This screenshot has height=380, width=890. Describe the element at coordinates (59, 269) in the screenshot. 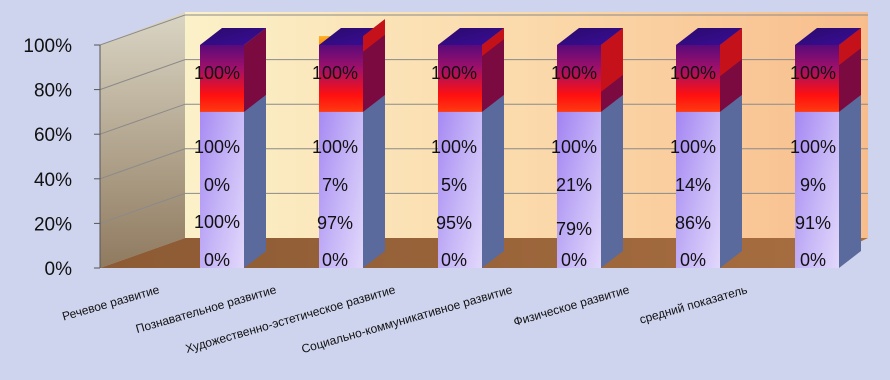

I see `y-tick-label: 0%` at that location.